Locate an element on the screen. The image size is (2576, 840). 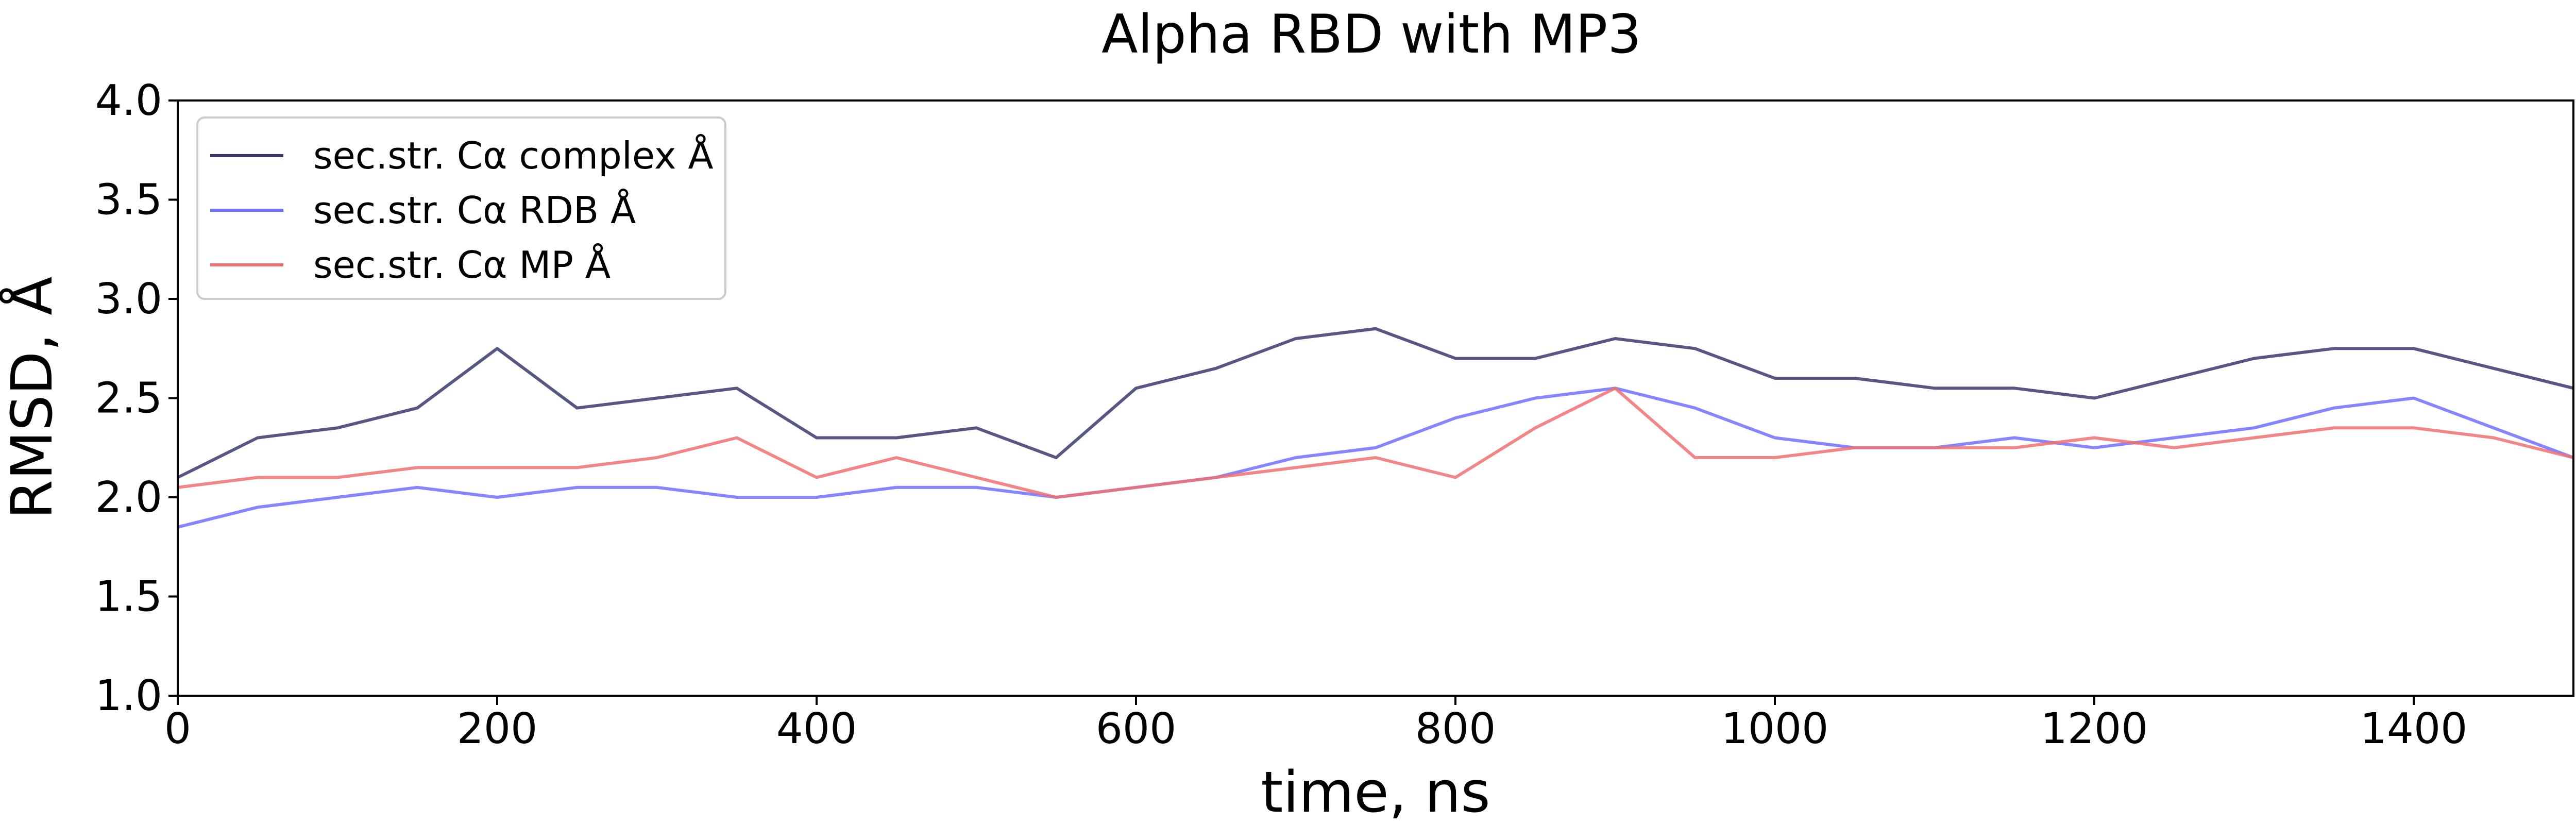
x-tick-label: 600 is located at coordinates (1136, 729).